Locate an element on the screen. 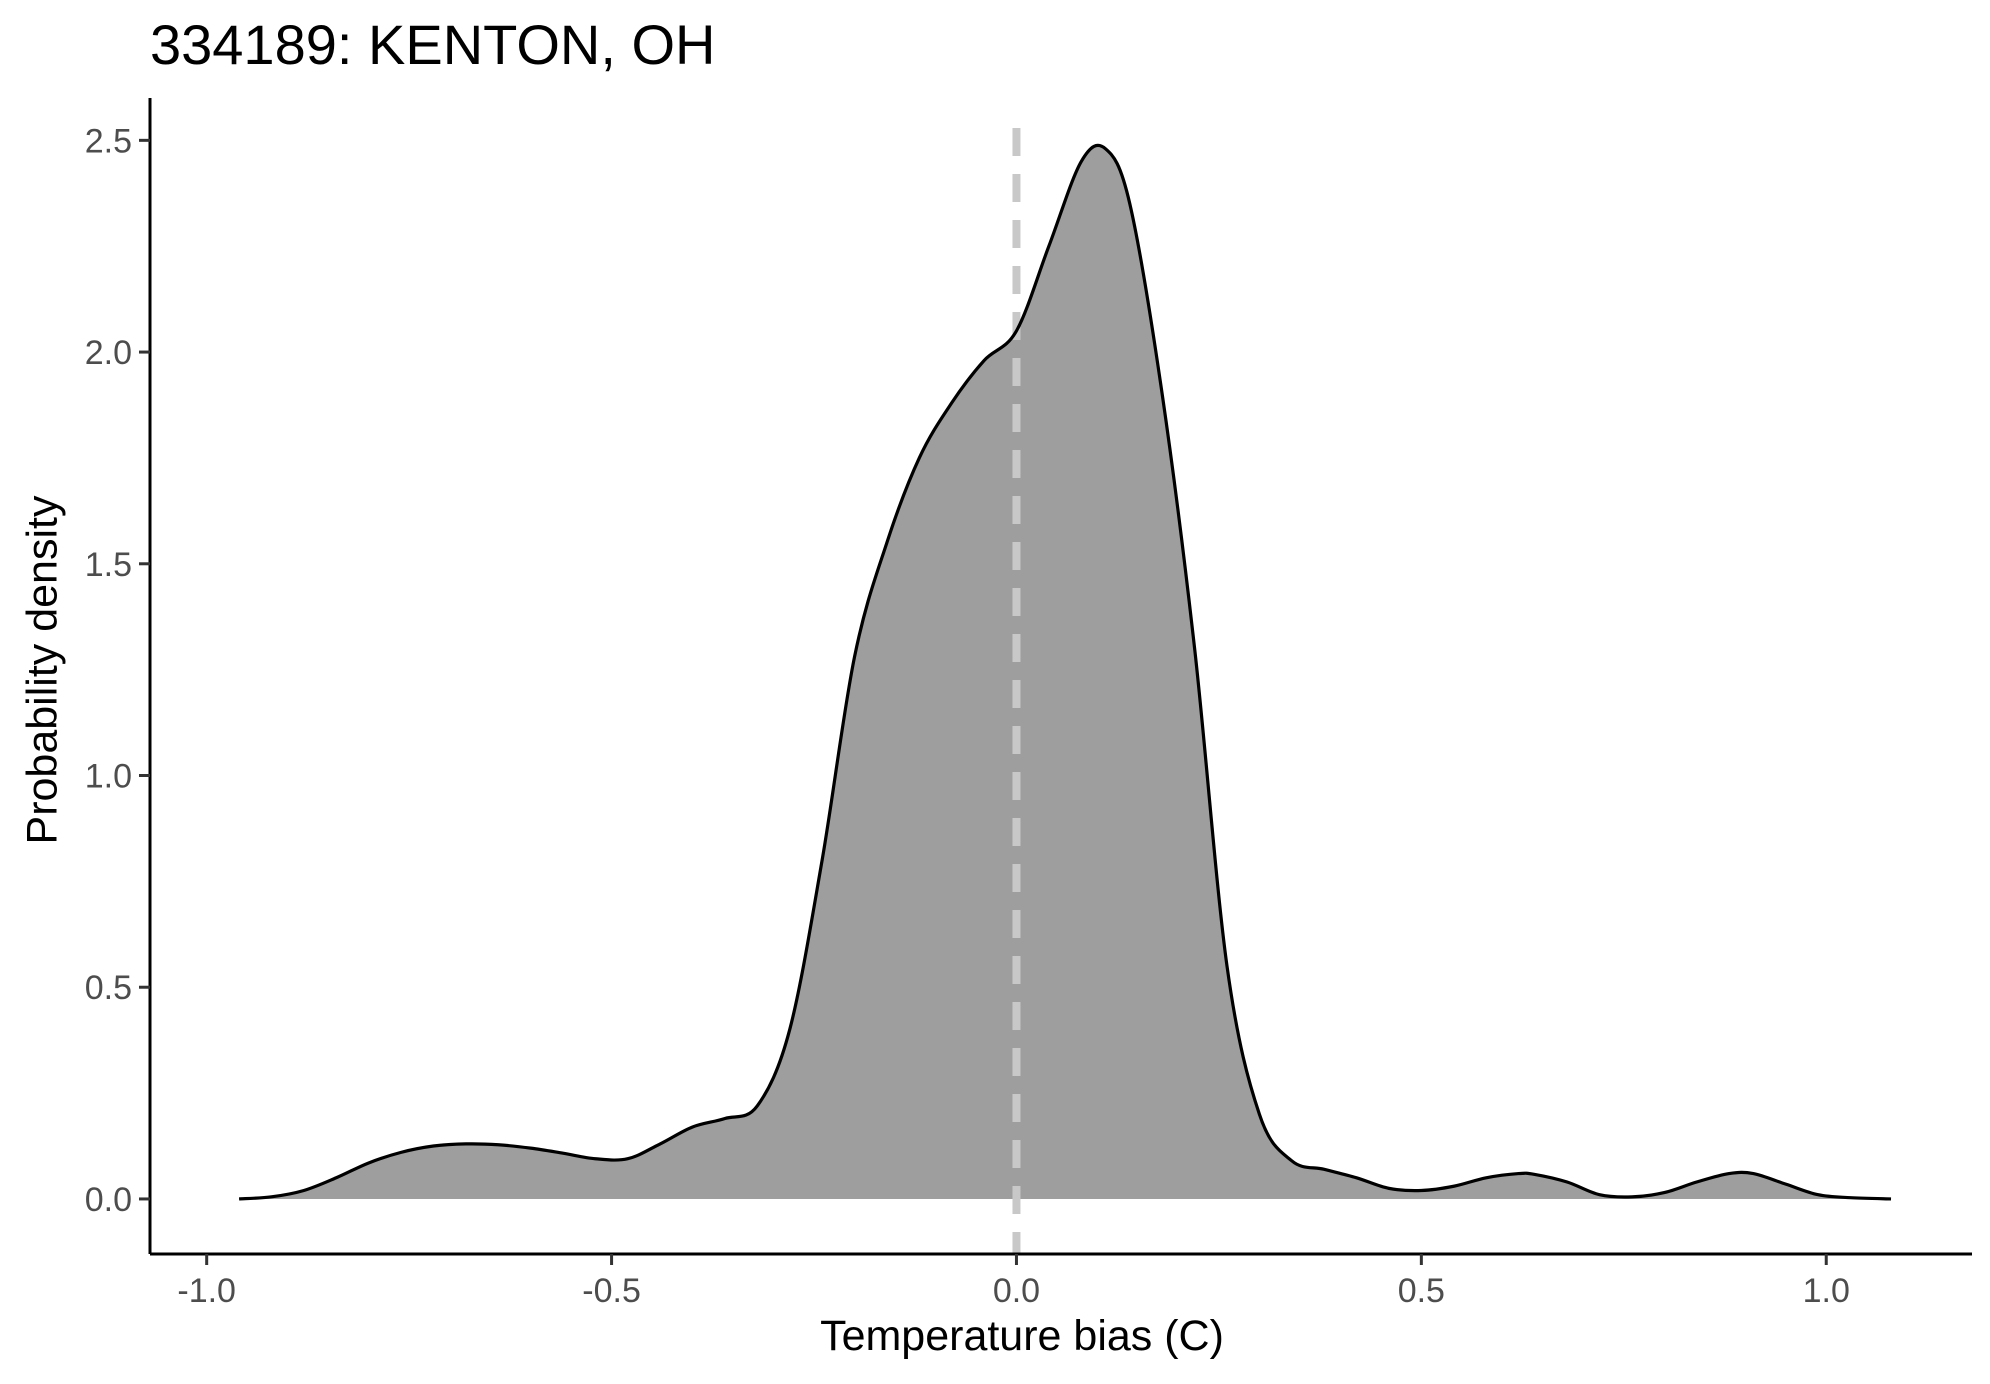  chart-title: 334189: KENTON, OH is located at coordinates (433, 44).